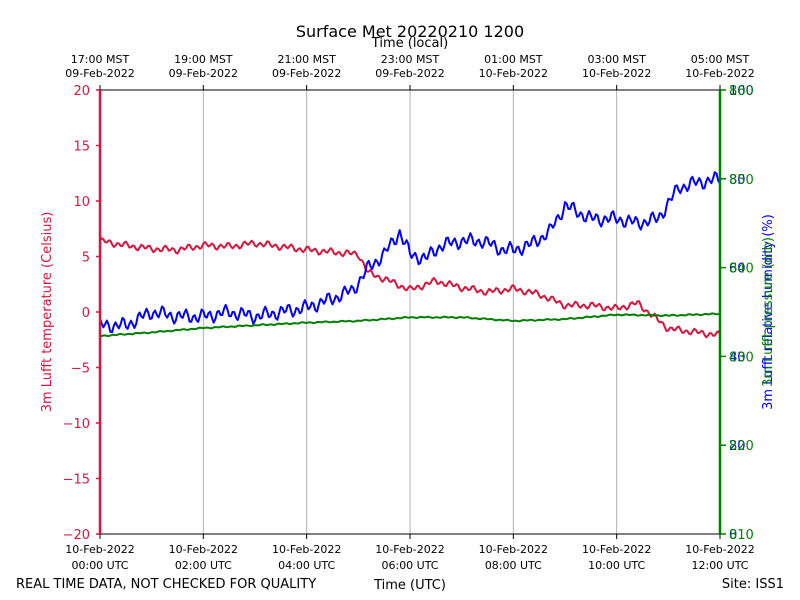 This screenshot has width=800, height=600. What do you see at coordinates (737, 269) in the screenshot?
I see `right-tick-label-humidity: 60` at bounding box center [737, 269].